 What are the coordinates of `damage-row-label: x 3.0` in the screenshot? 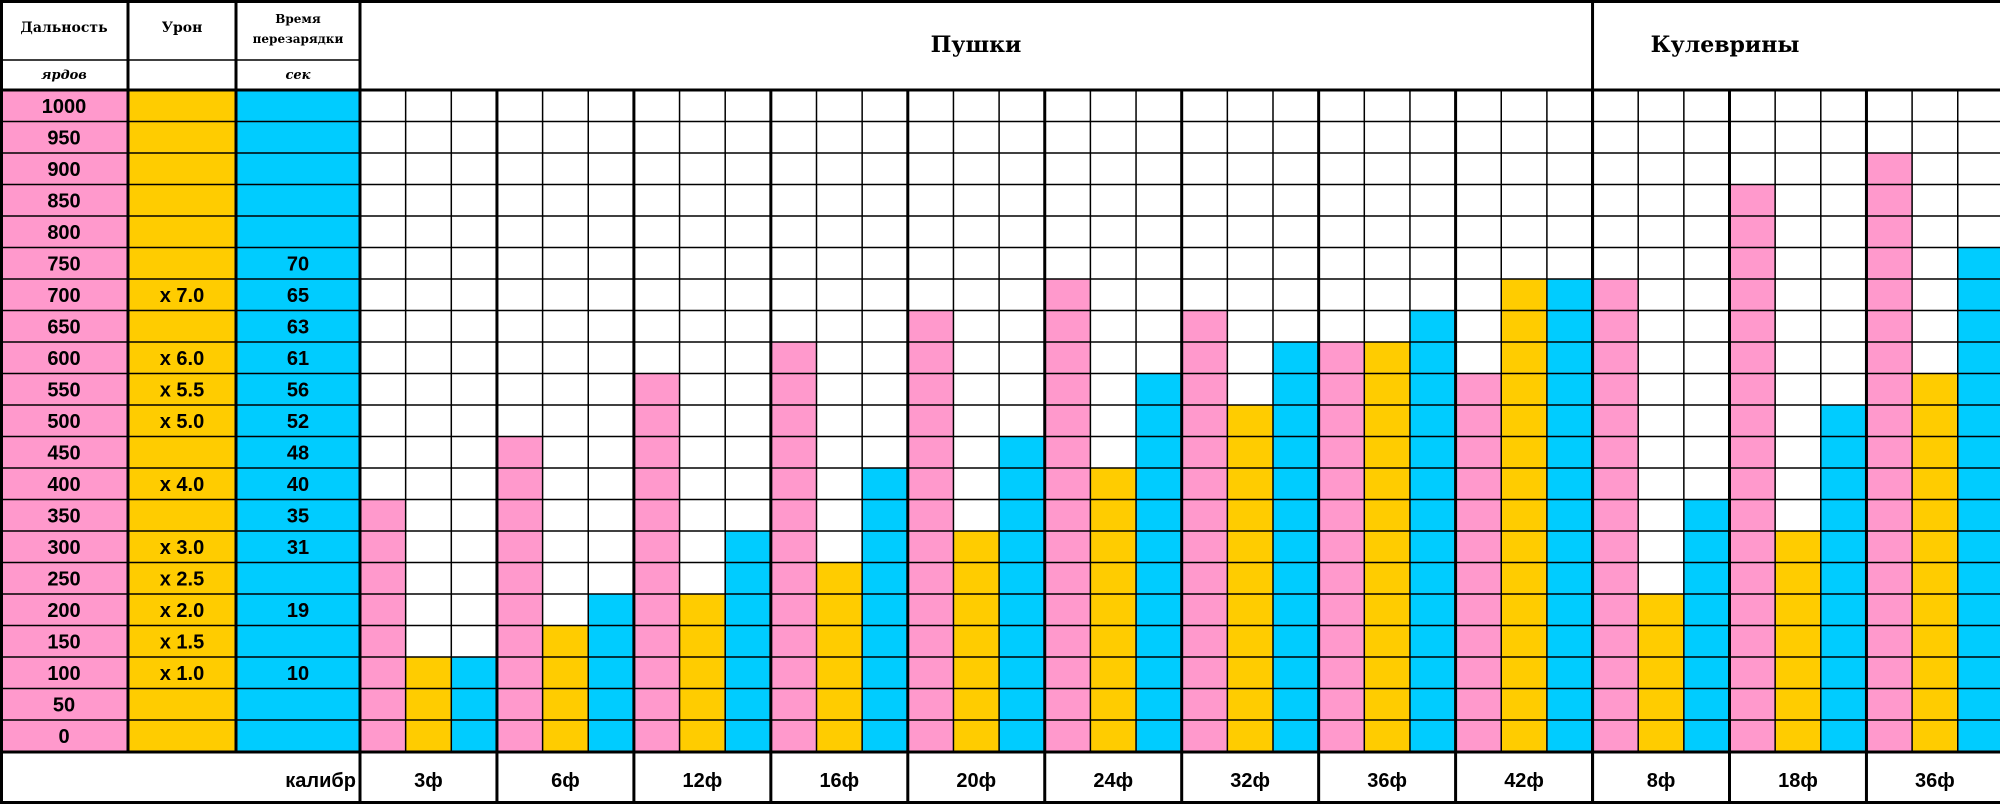 It's located at (182, 548).